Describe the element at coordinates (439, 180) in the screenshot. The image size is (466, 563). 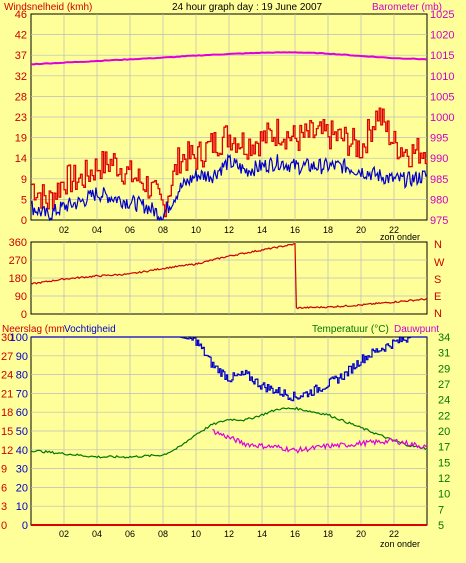
I see `baro-tick-label: 985` at that location.